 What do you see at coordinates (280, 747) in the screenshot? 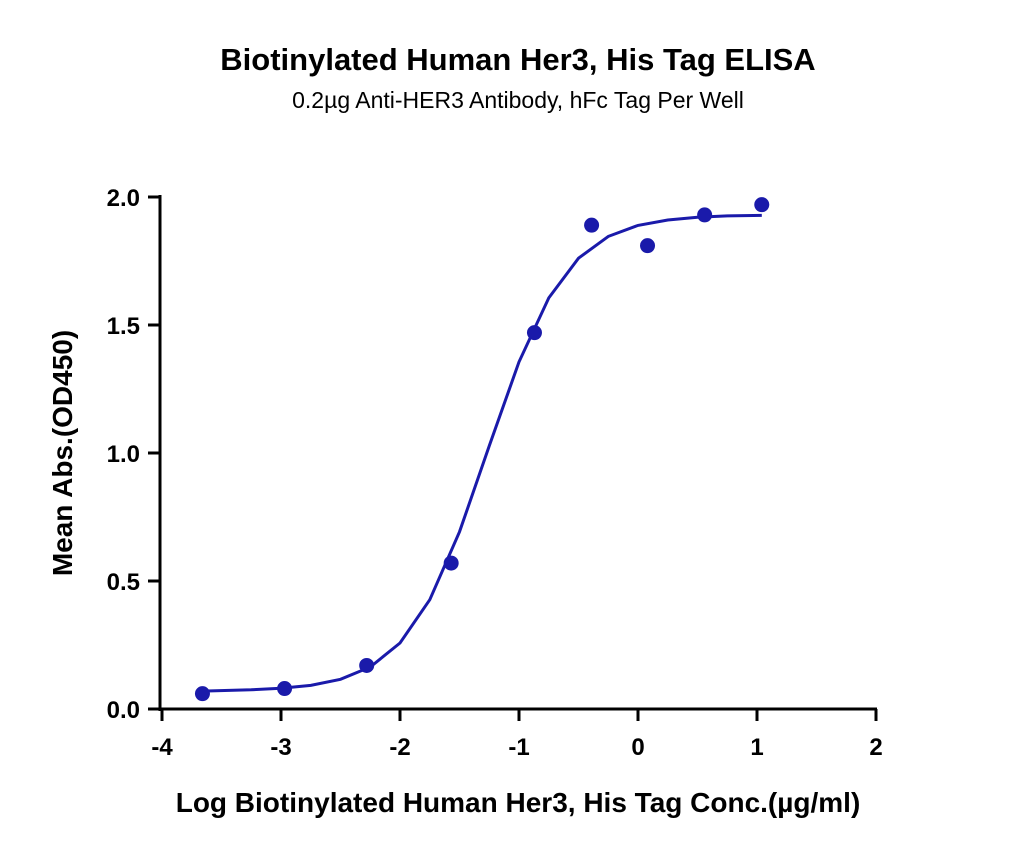
I see `x-tick-label: -3` at bounding box center [280, 747].